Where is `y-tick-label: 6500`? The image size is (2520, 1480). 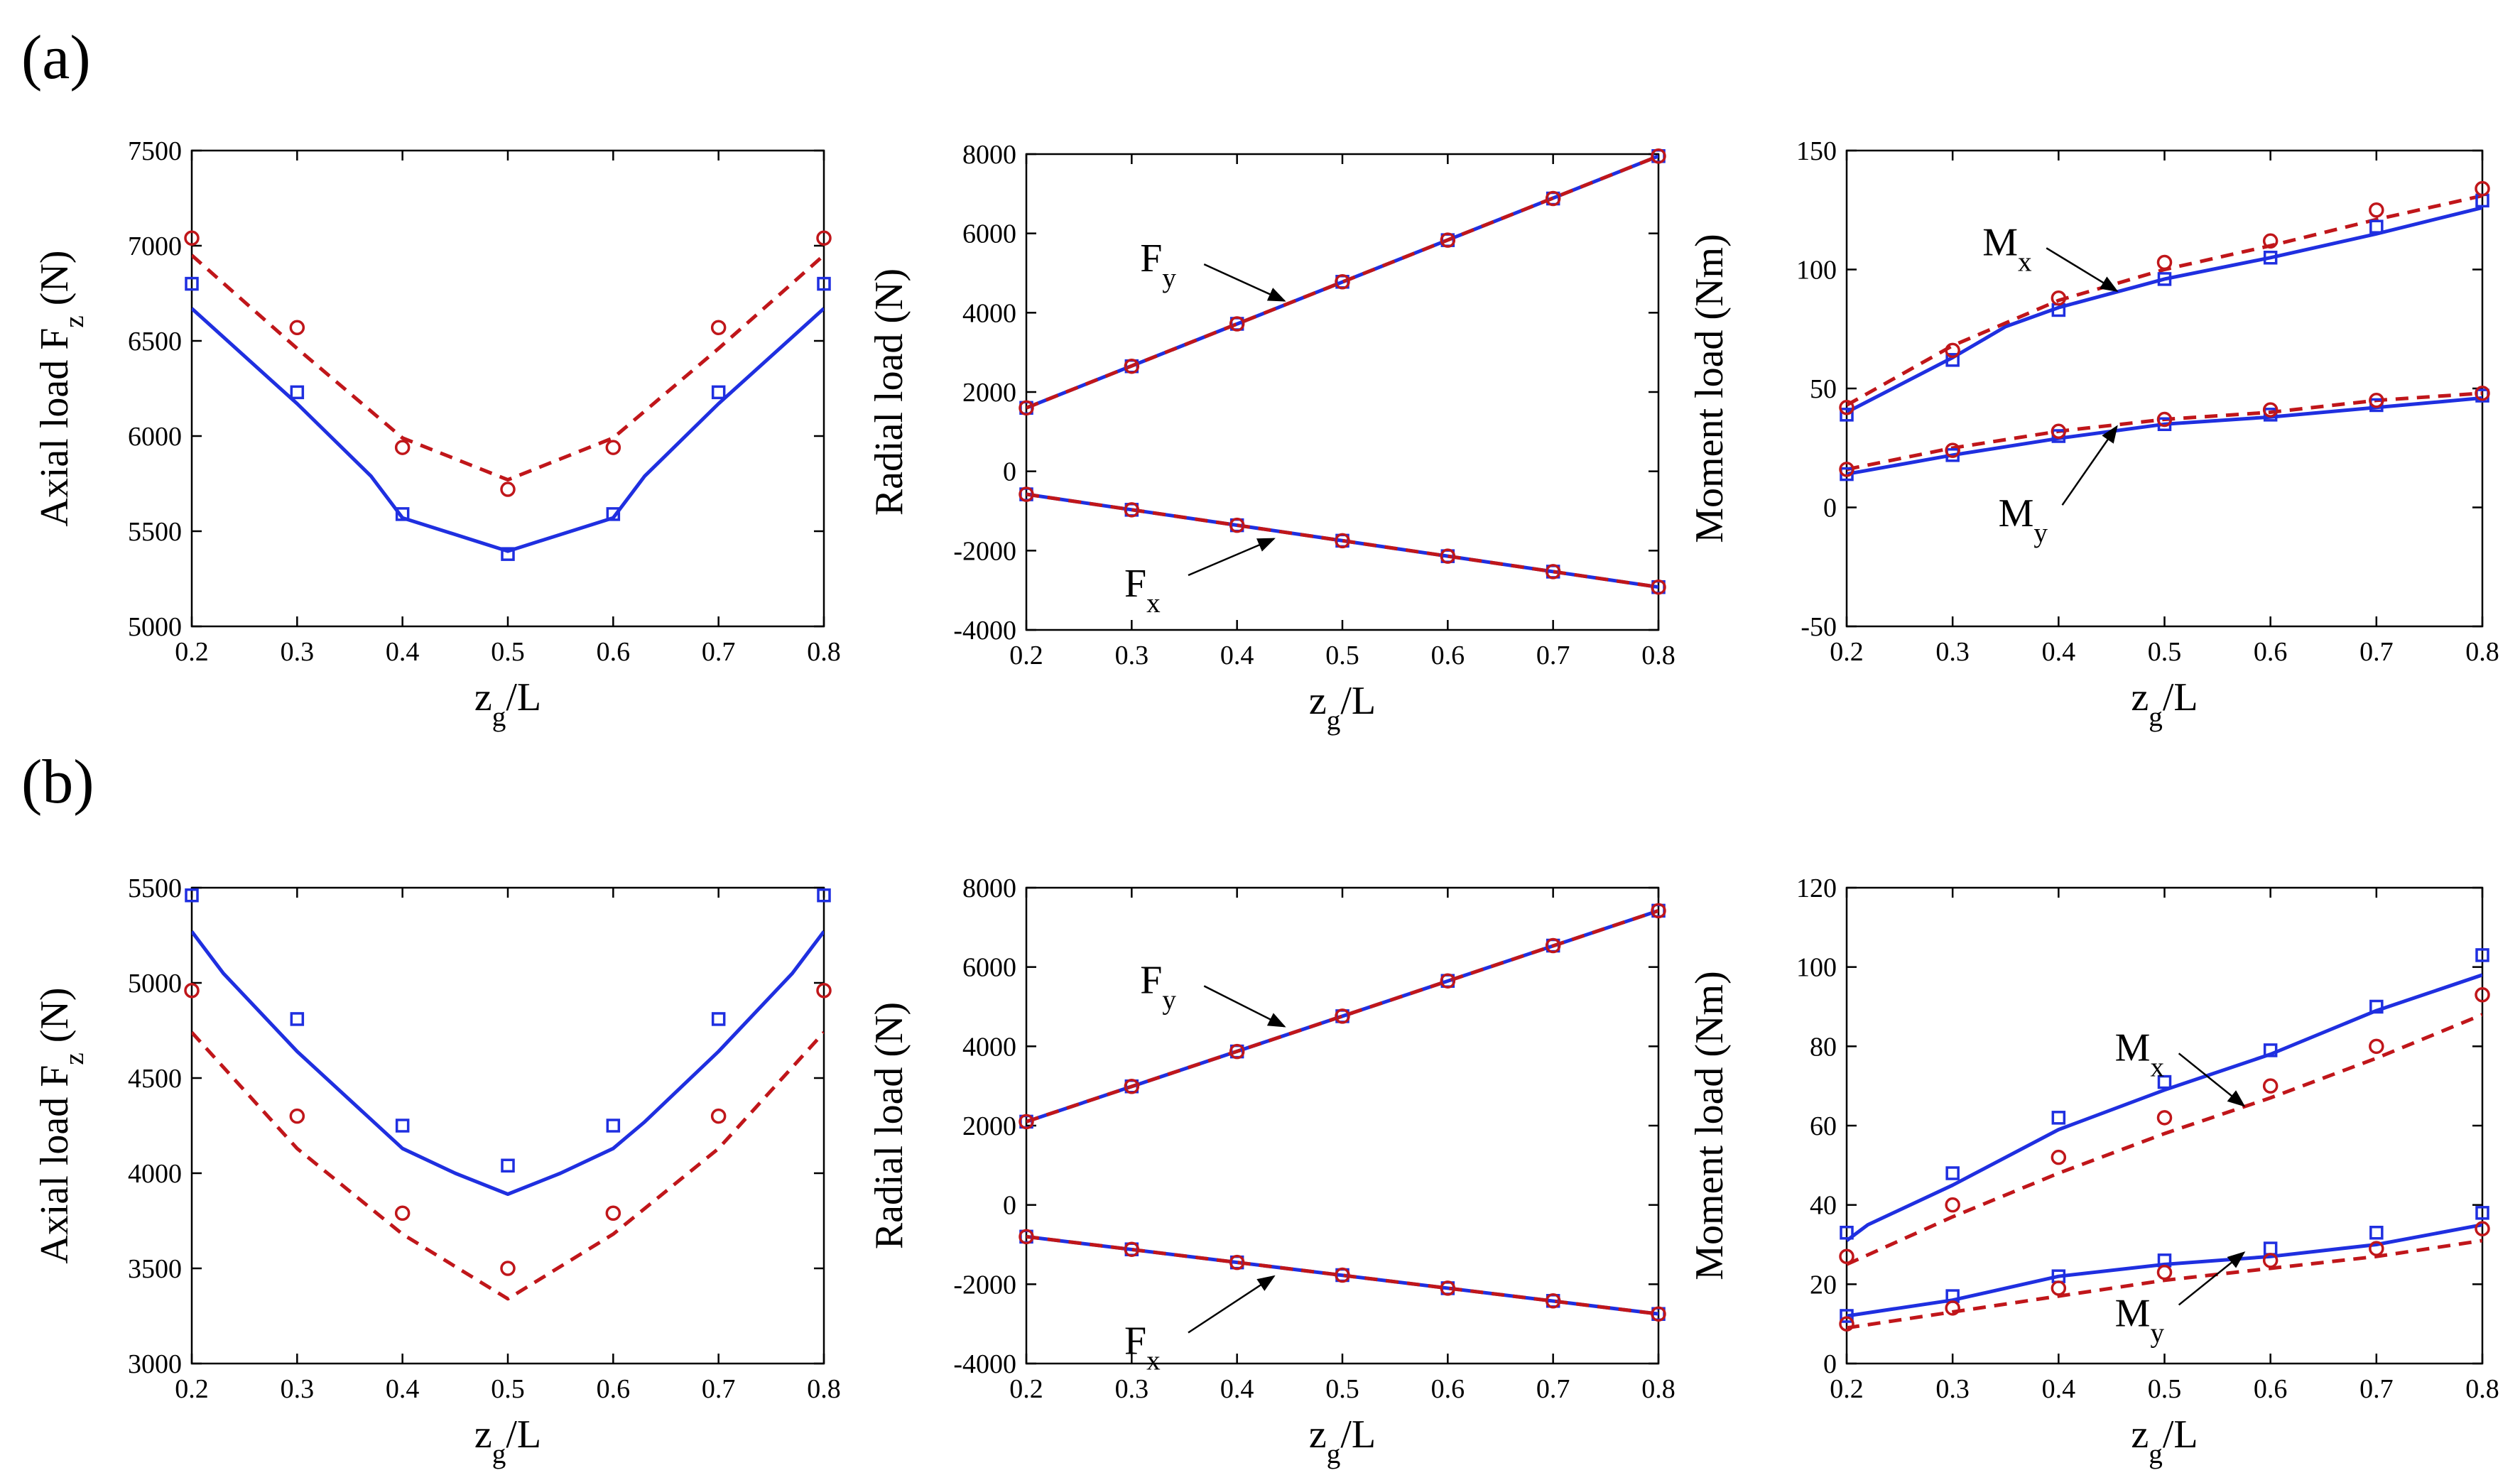 y-tick-label: 6500 is located at coordinates (155, 342).